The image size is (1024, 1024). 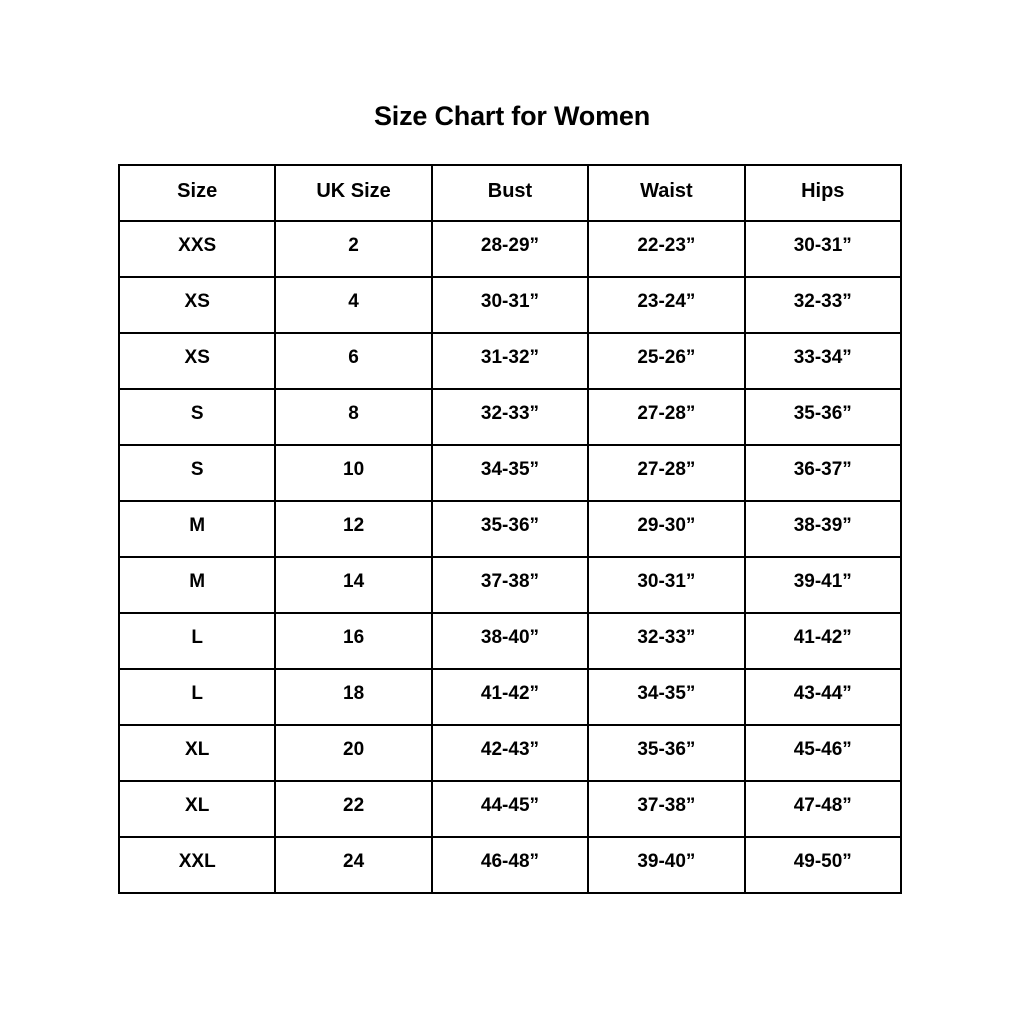 I want to click on cell-waist: 32-33”, so click(x=666, y=641).